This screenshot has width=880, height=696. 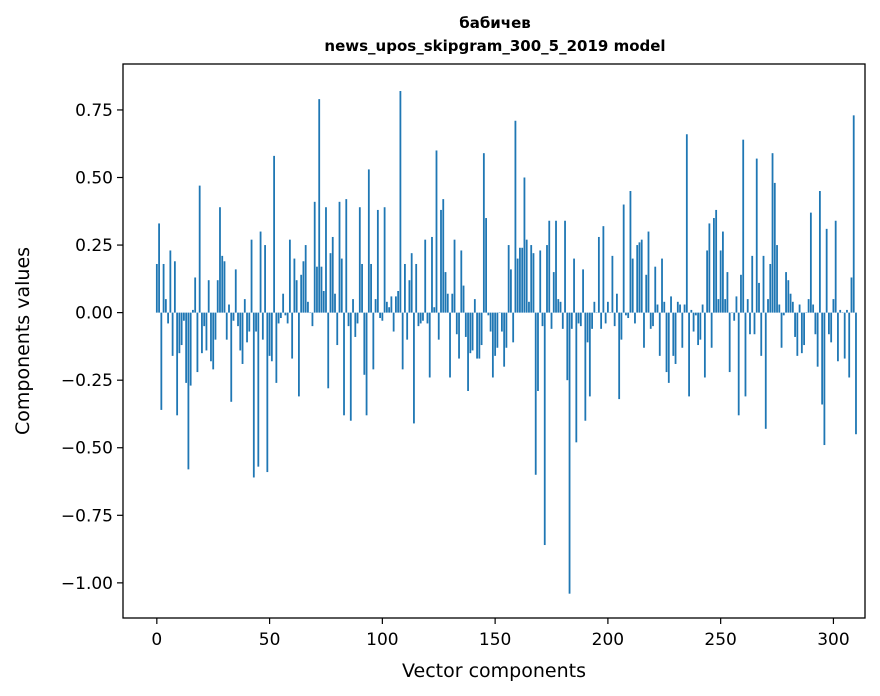 What do you see at coordinates (94, 314) in the screenshot?
I see `y-tick-label: 0.00` at bounding box center [94, 314].